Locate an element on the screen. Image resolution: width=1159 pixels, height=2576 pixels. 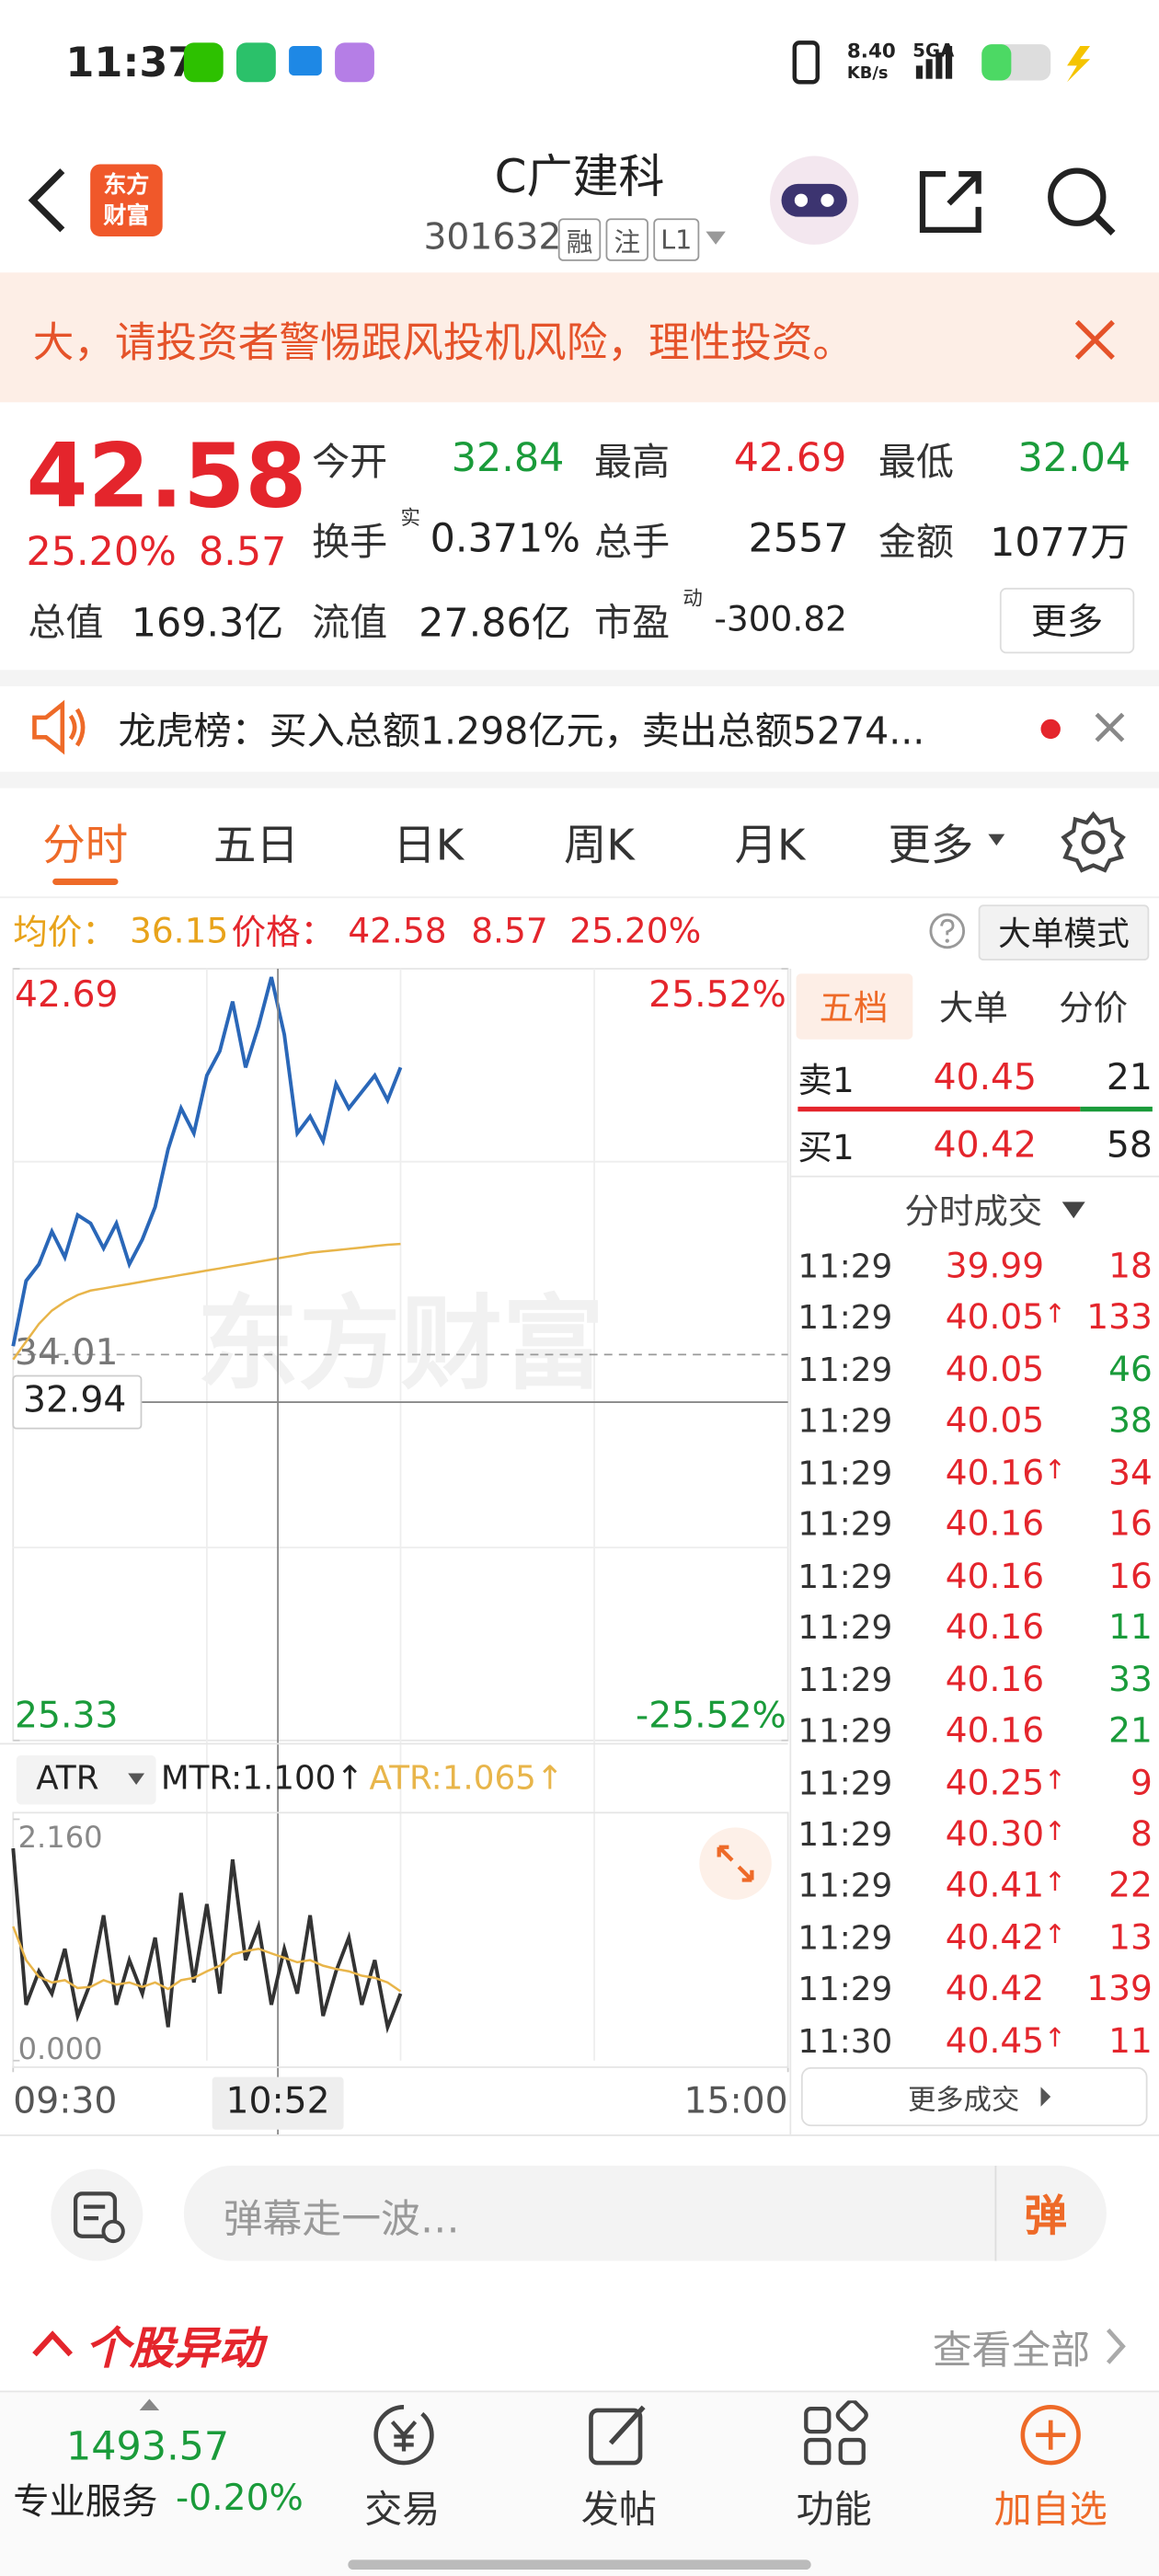
field-note: 动 is located at coordinates (693, 599).